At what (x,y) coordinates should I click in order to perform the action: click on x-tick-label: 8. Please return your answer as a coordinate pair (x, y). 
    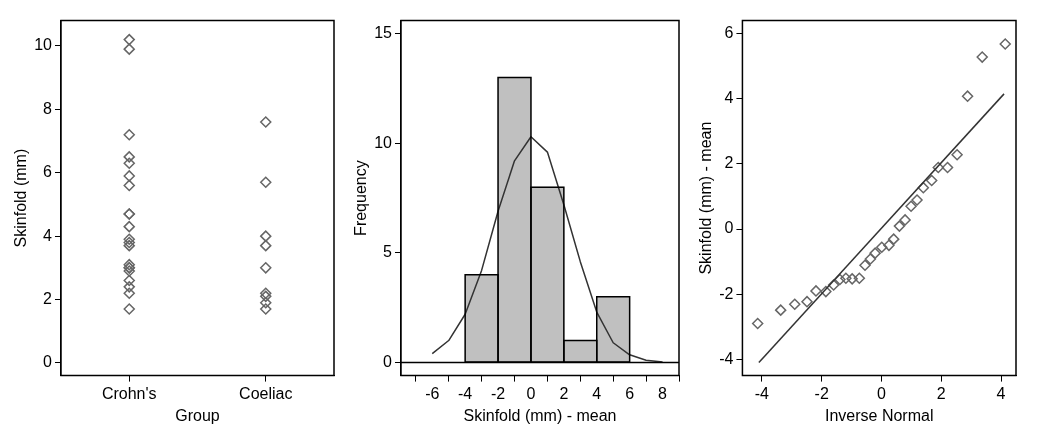
    Looking at the image, I should click on (663, 393).